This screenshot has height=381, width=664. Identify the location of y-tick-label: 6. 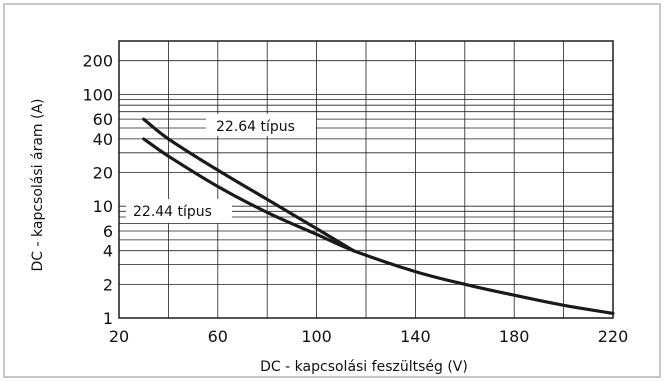
(108, 231).